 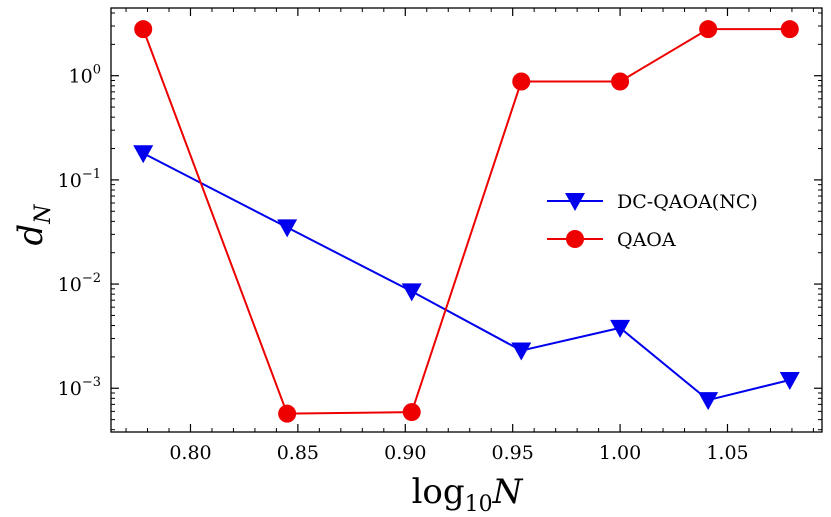 What do you see at coordinates (513, 453) in the screenshot?
I see `x-tick-label: 0.95` at bounding box center [513, 453].